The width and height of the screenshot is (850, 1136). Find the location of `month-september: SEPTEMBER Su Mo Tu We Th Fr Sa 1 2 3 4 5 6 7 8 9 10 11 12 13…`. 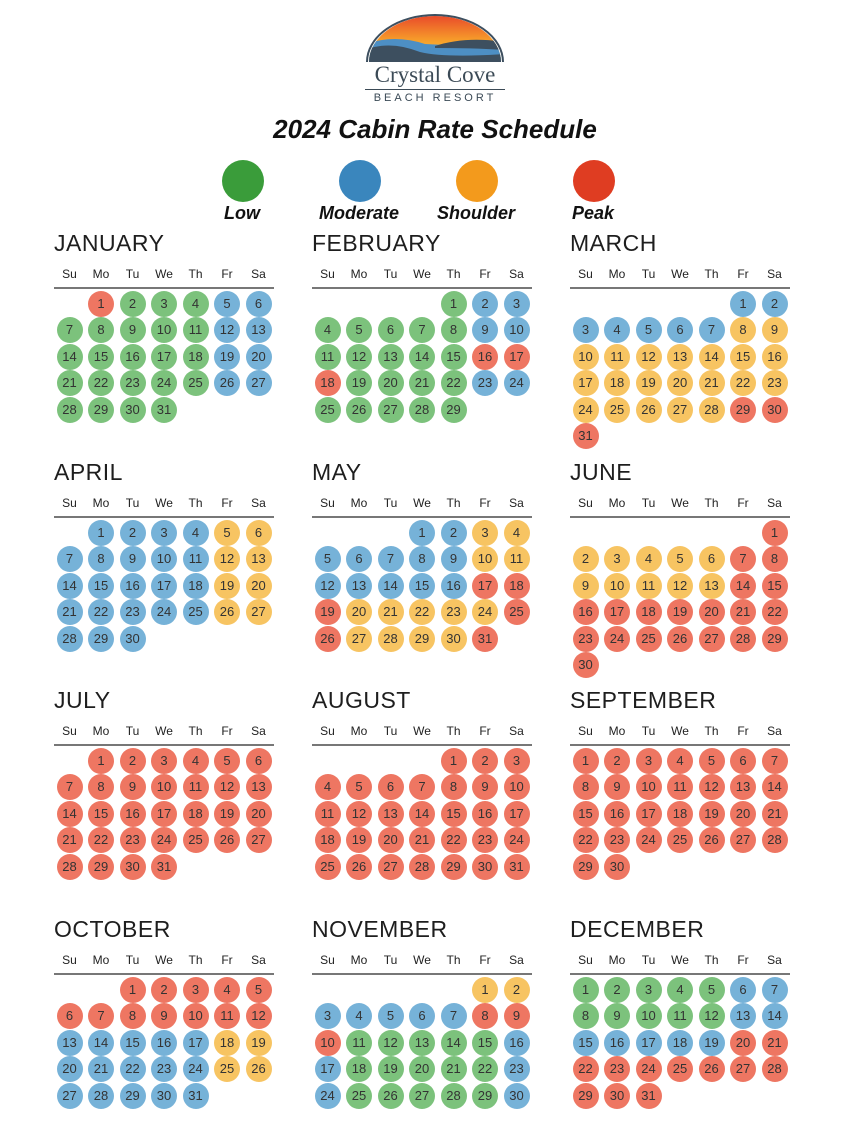

month-september: SEPTEMBER Su Mo Tu We Th Fr Sa 1 2 3 4 5 6 7 8 9 10 11 12 13… is located at coordinates (688, 797).